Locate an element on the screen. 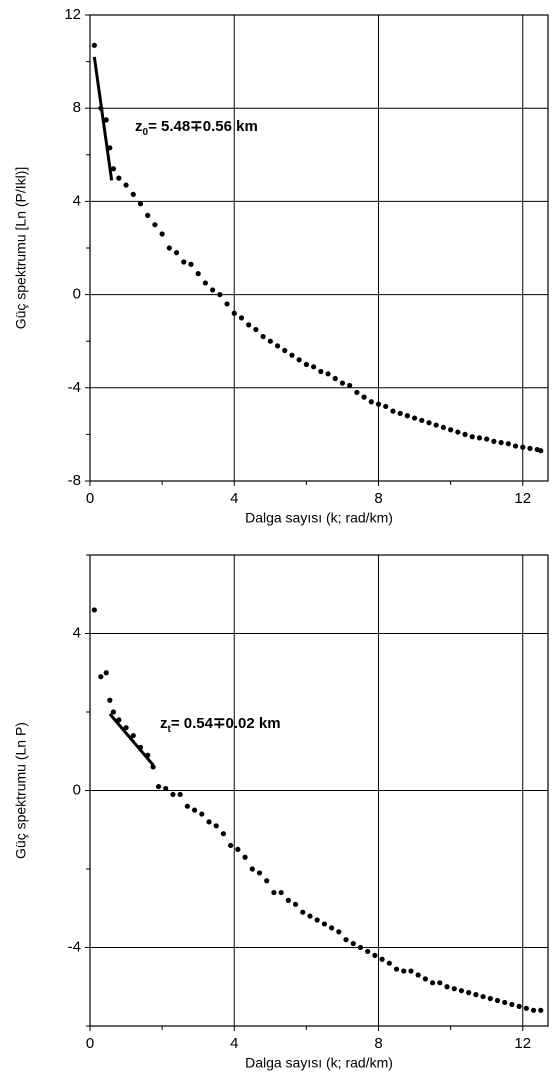 This screenshot has width=560, height=1091. x-tick-label: 4 is located at coordinates (234, 498).